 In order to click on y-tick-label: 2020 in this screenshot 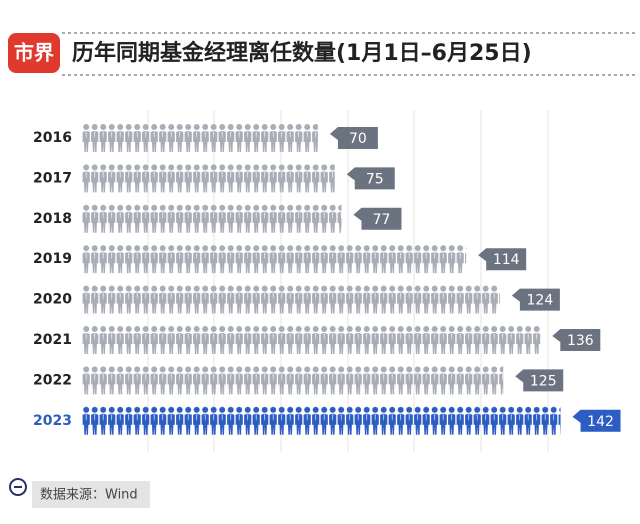, I will do `click(52, 300)`.